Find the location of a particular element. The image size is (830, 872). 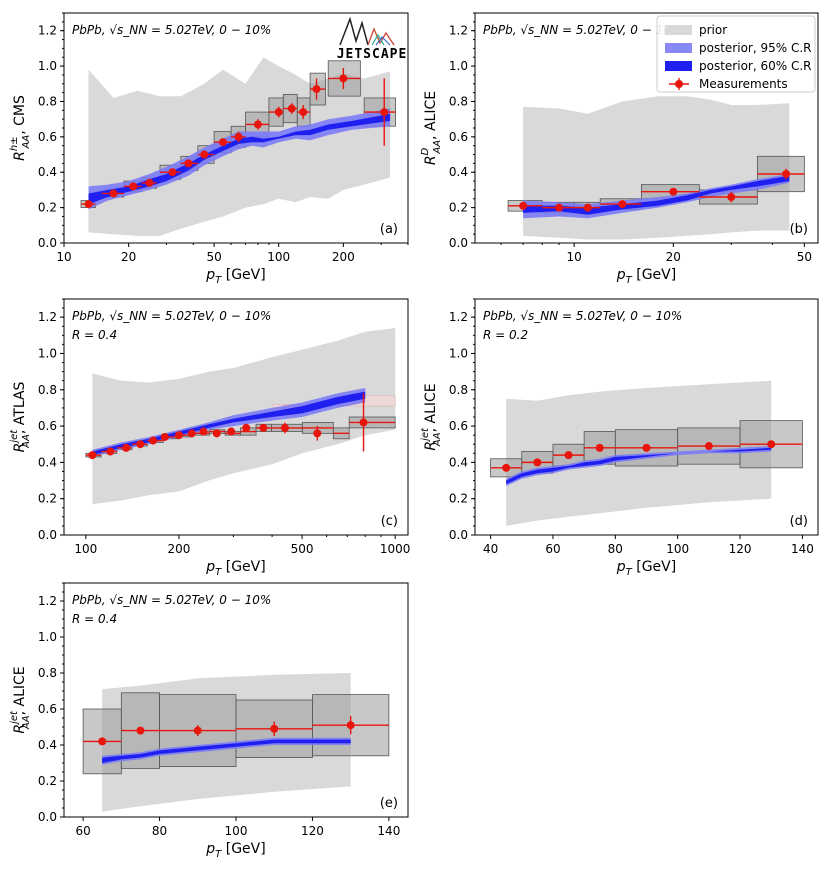

y-tick-label: 1.0 is located at coordinates (47, 66).